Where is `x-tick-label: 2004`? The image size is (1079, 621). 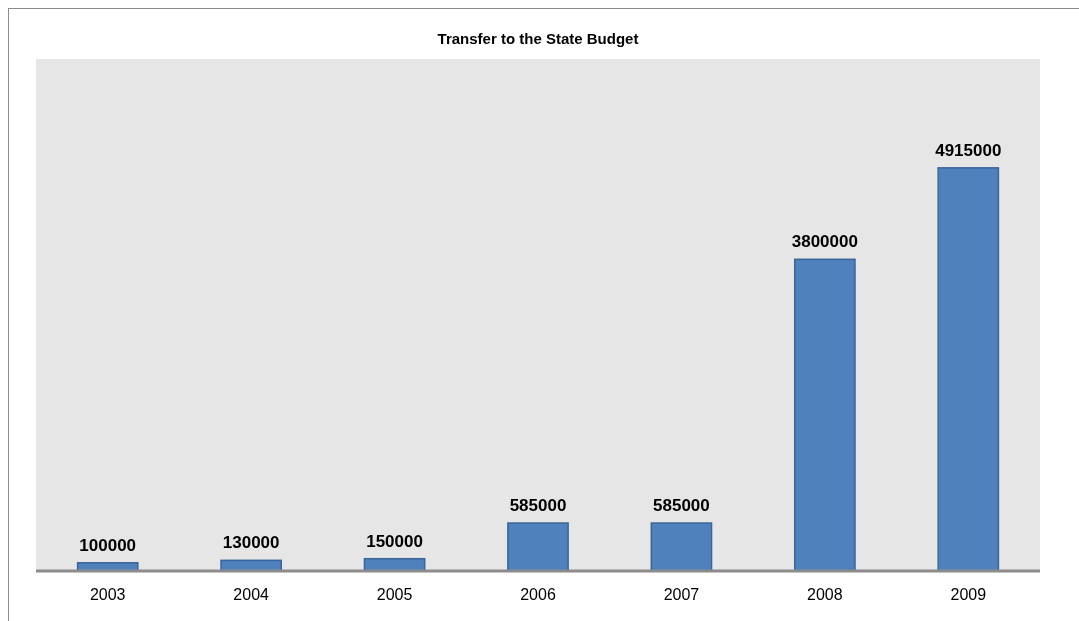
x-tick-label: 2004 is located at coordinates (251, 594).